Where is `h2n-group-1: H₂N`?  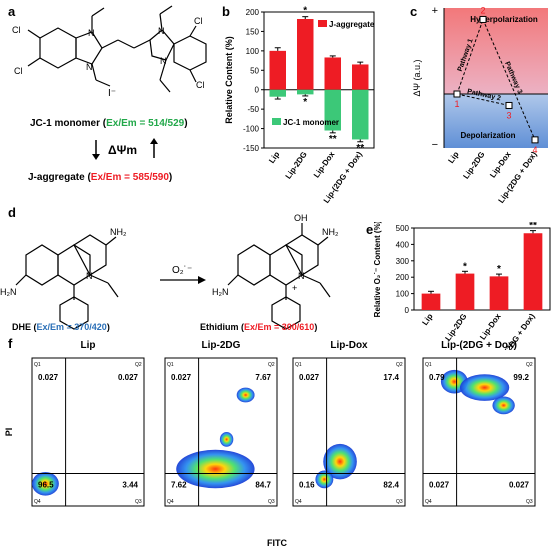
h2n-group-1: H₂N is located at coordinates (8, 292).